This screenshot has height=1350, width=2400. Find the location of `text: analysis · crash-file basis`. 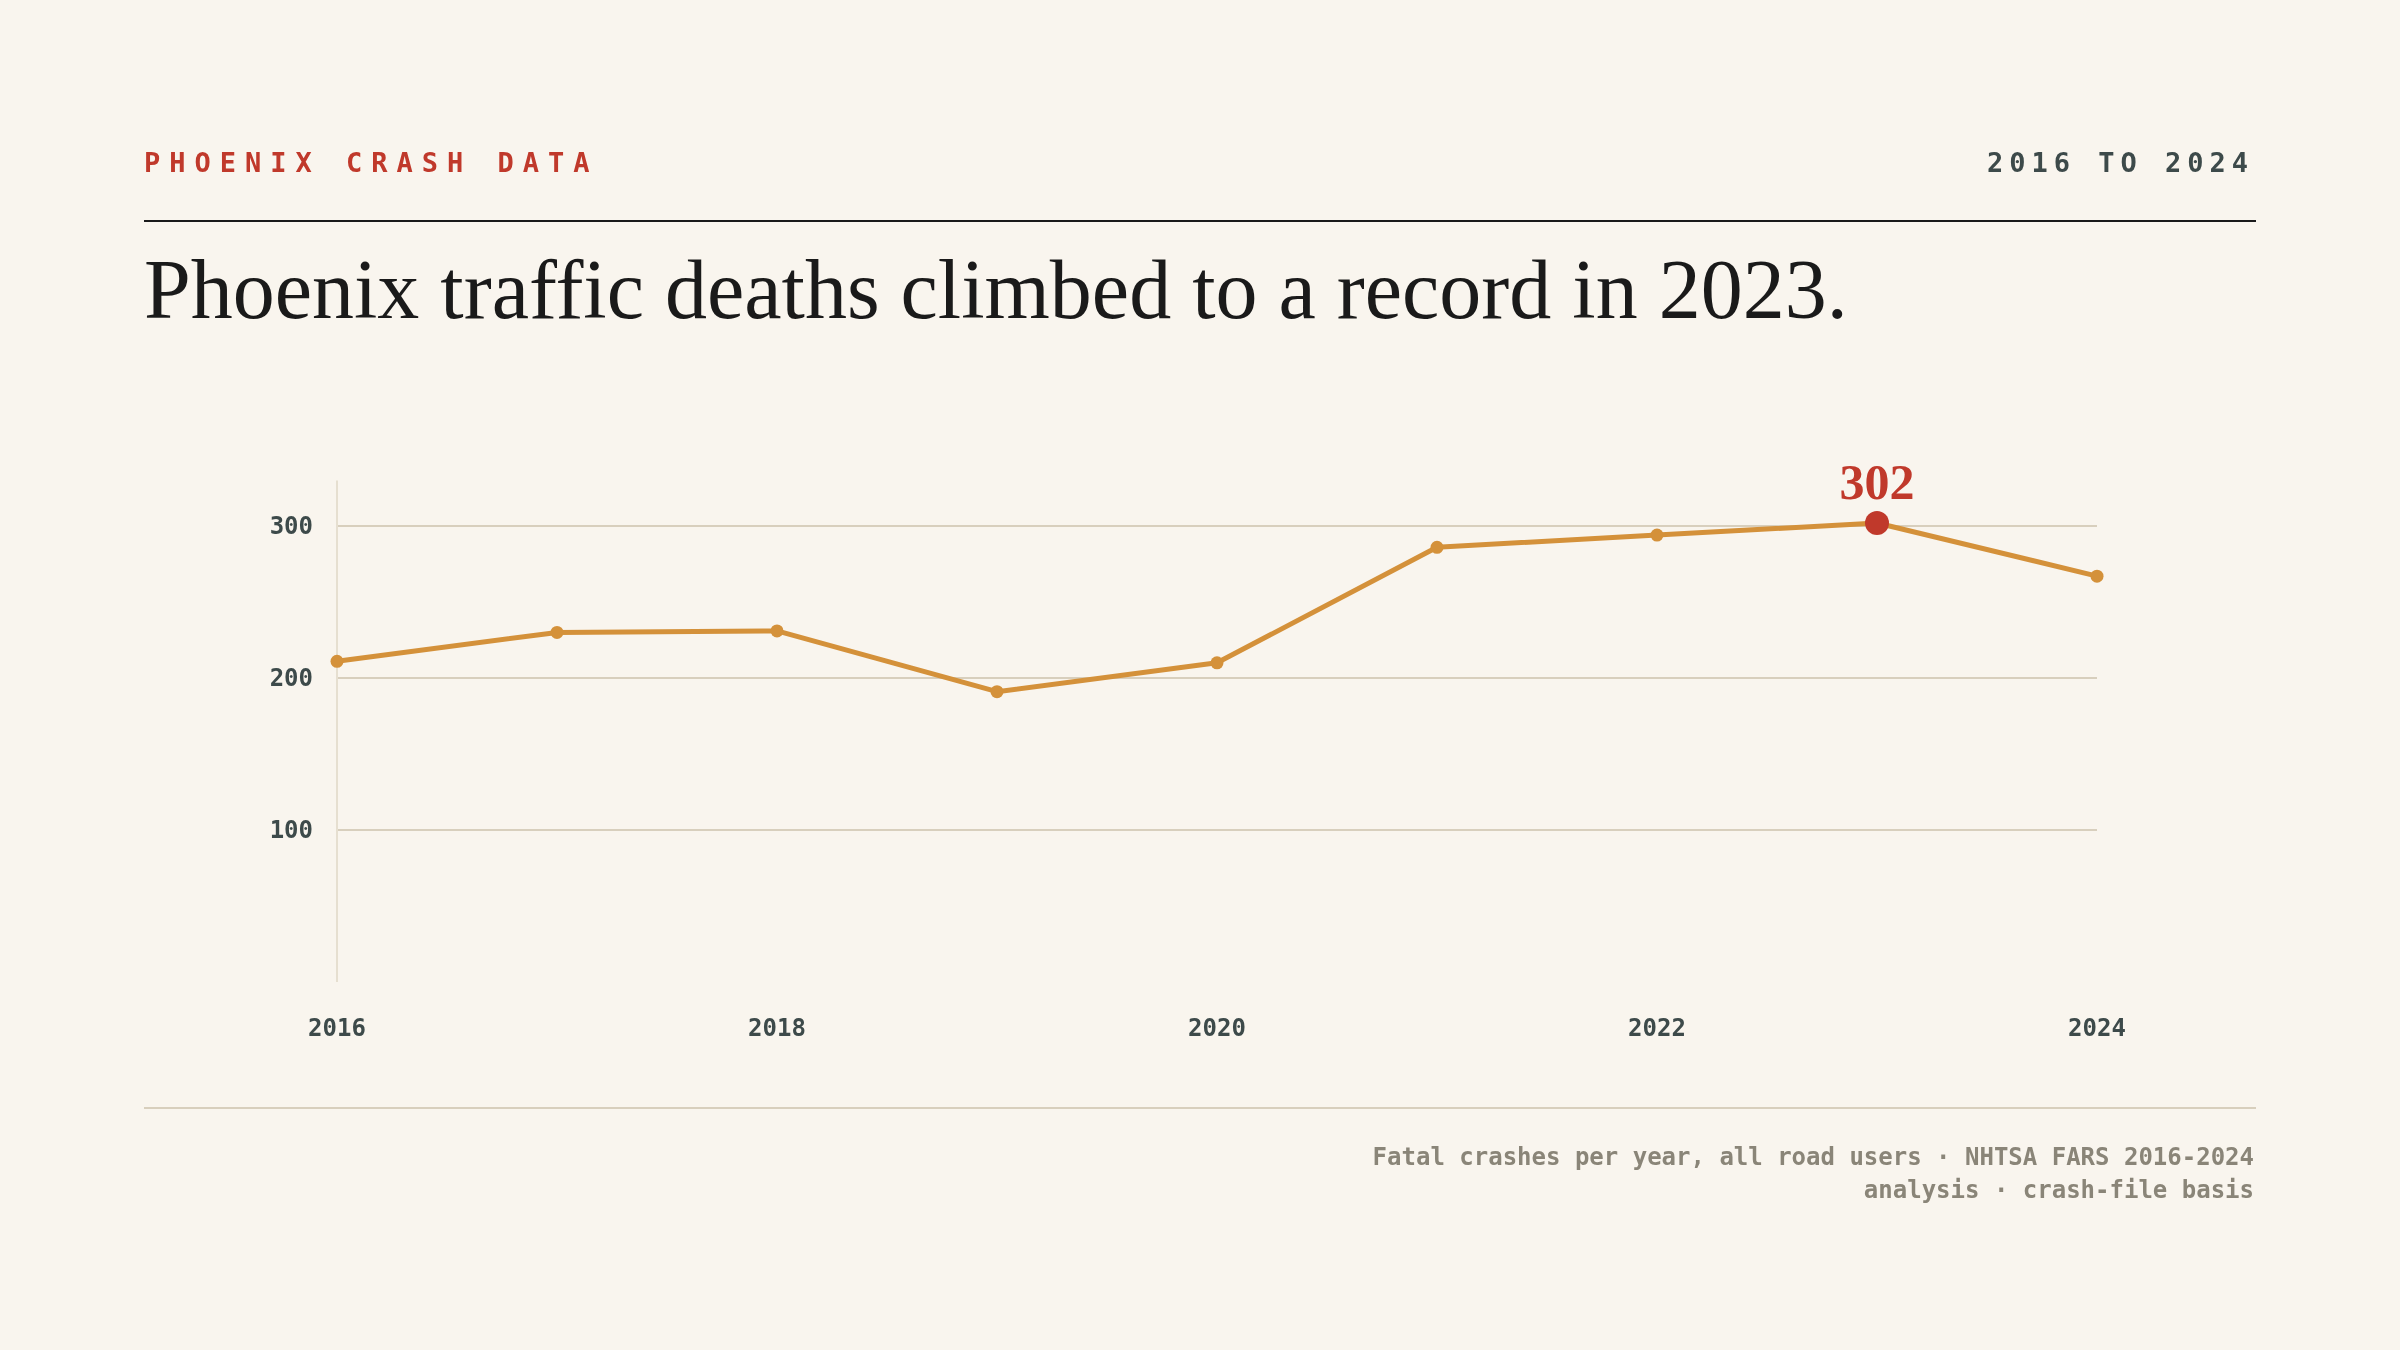

text: analysis · crash-file basis is located at coordinates (2058, 1190).